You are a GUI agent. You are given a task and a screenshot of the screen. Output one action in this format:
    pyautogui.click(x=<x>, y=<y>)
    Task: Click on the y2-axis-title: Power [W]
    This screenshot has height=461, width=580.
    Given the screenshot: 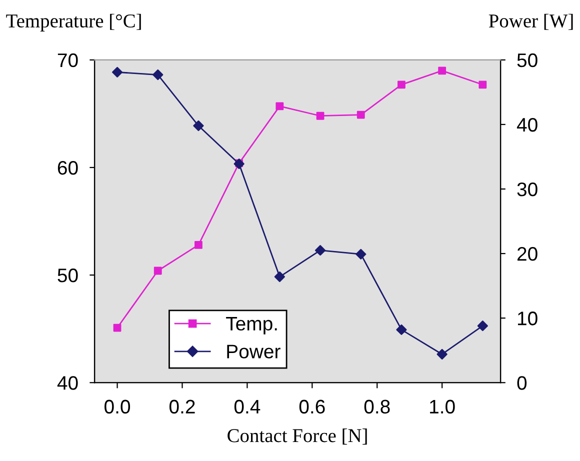 What is the action you would take?
    pyautogui.click(x=530, y=22)
    